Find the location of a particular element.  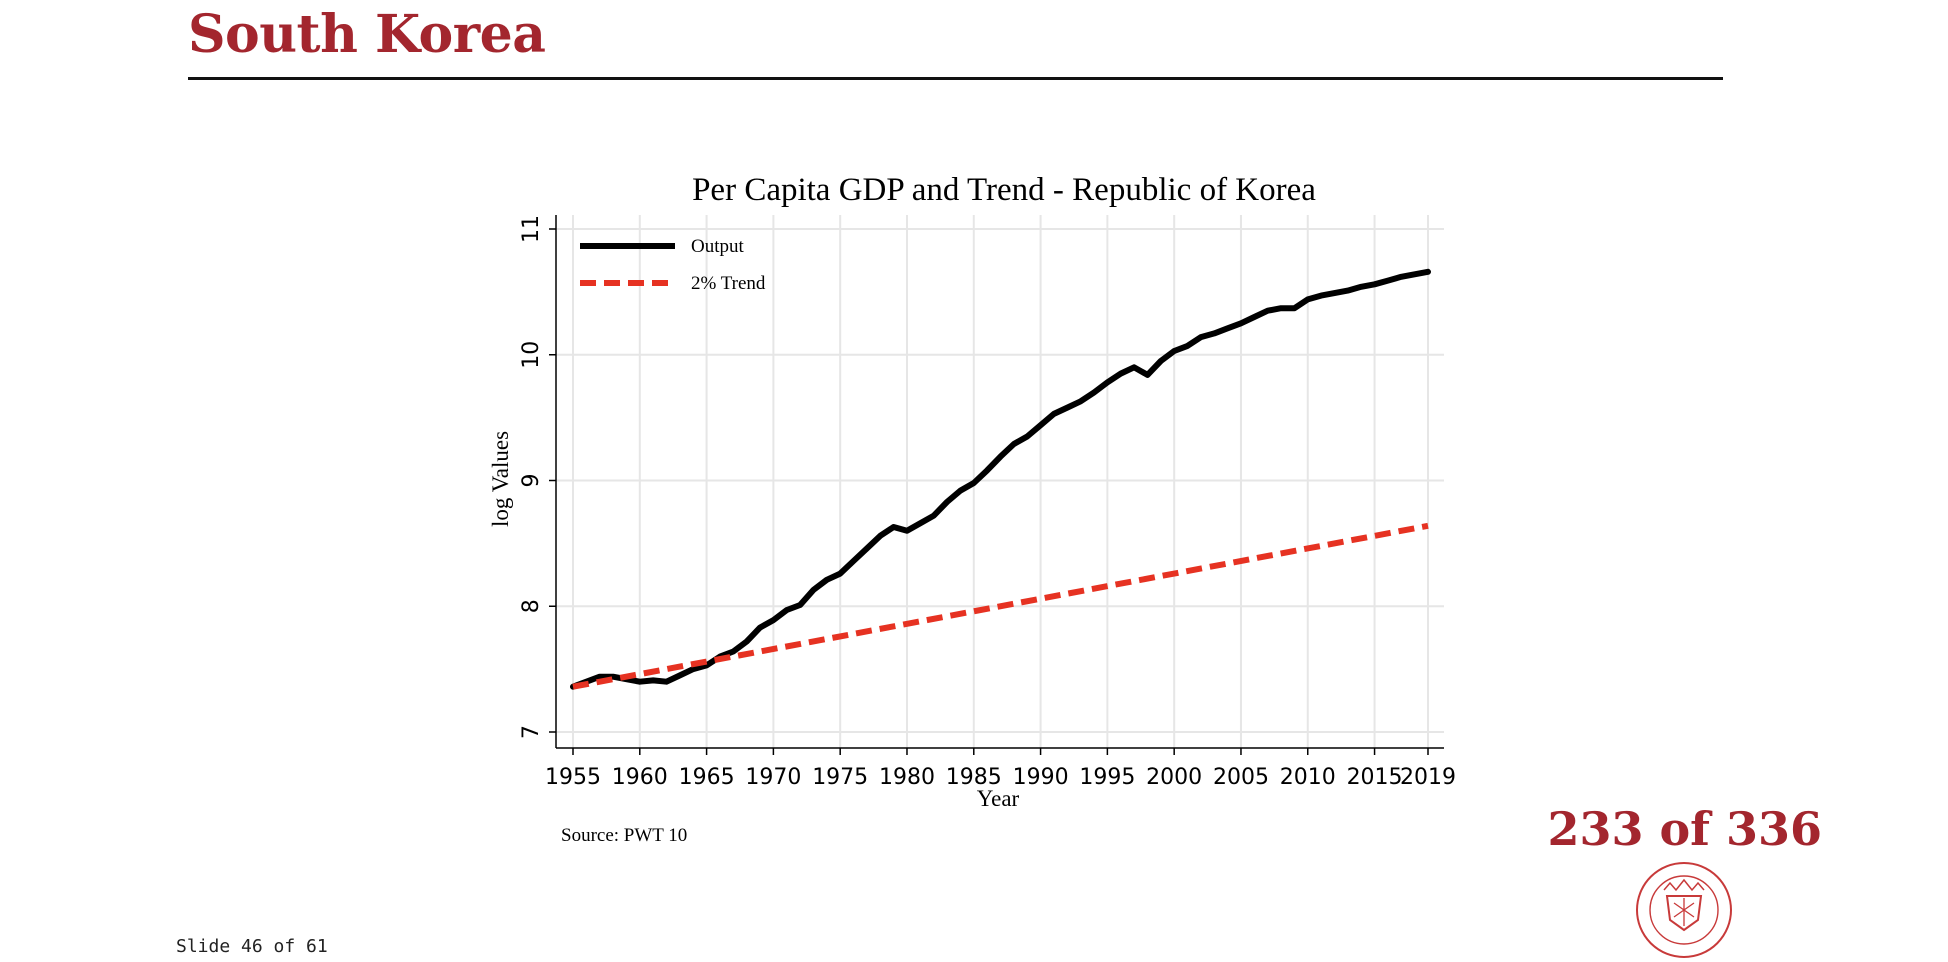

source-note: Source: PWT 10 is located at coordinates (624, 835).